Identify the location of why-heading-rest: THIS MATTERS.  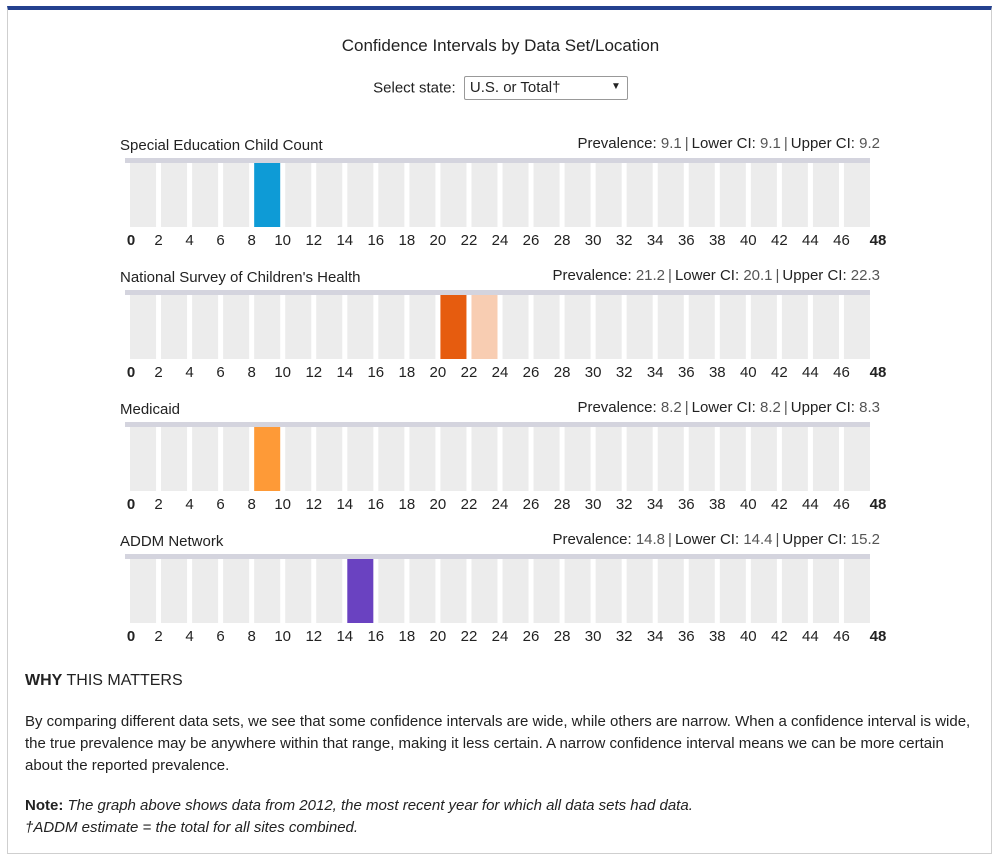
(122, 680).